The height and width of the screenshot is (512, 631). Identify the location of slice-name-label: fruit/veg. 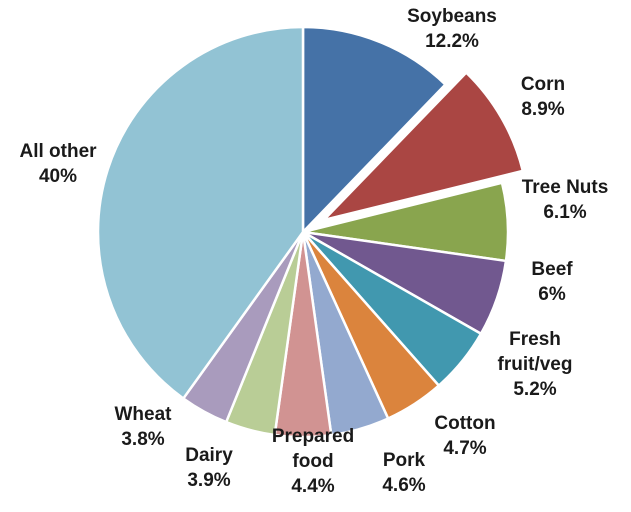
(535, 364).